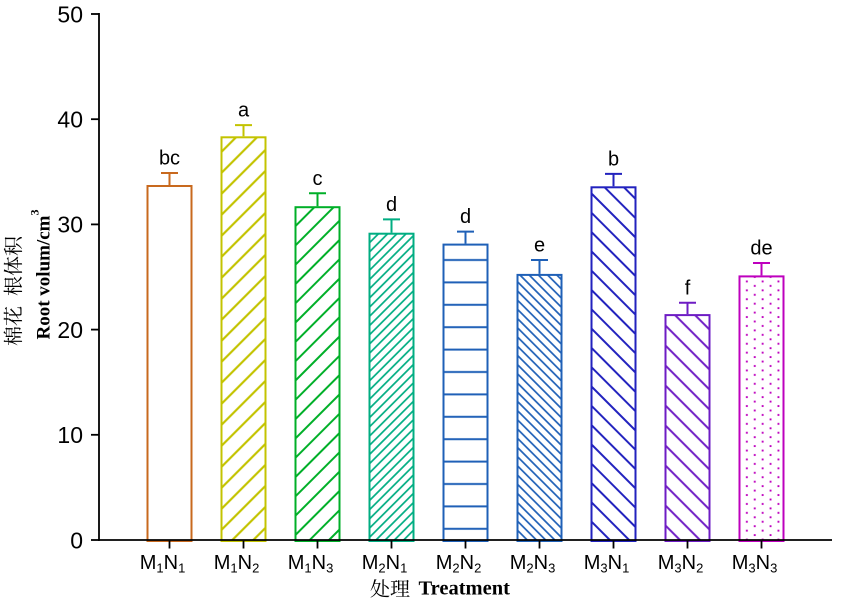 The image size is (850, 602). I want to click on svg-text: e, so click(539, 246).